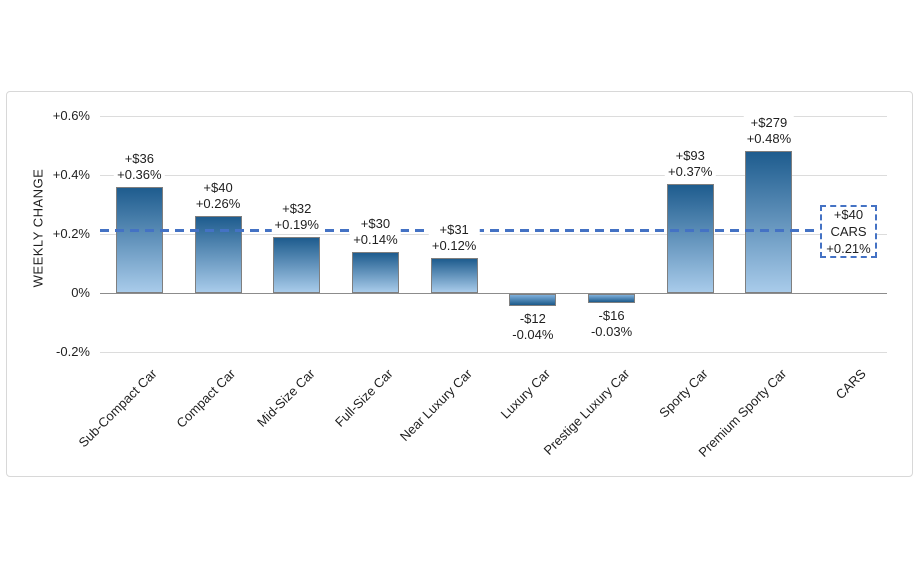  What do you see at coordinates (71, 115) in the screenshot?
I see `y-tick-label: +0.6%` at bounding box center [71, 115].